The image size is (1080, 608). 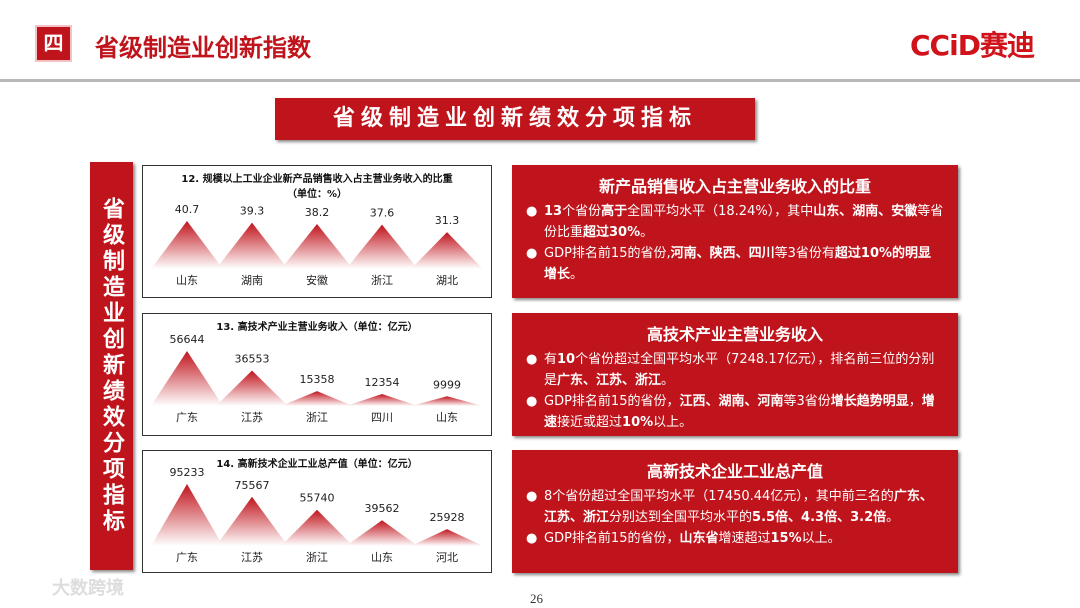 What do you see at coordinates (566, 359) in the screenshot?
I see `text-run: 10` at bounding box center [566, 359].